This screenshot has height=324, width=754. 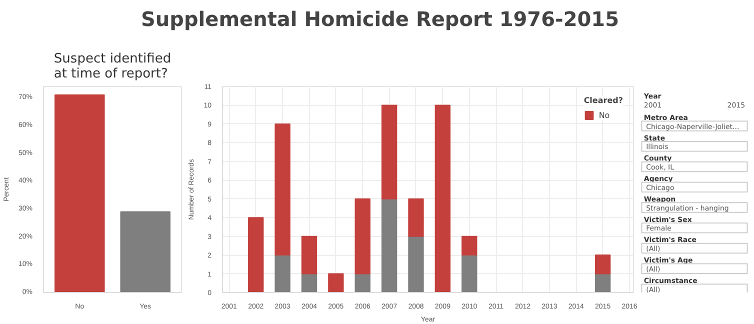 I want to click on chart-title: Suspect identified at time of report?, so click(x=113, y=67).